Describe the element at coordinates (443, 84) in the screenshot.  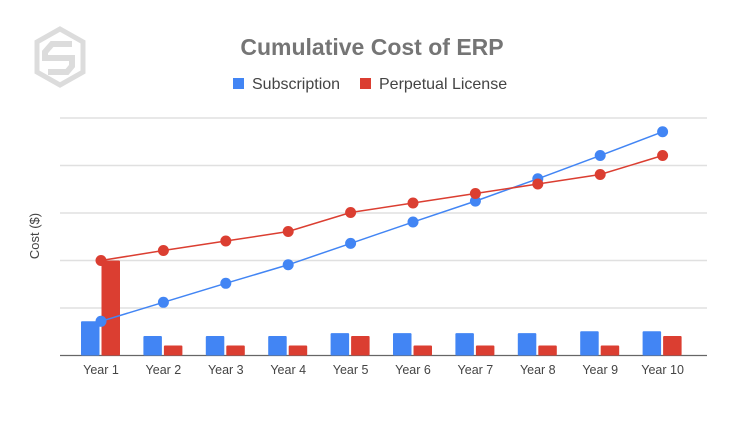
I see `legend-label-perpetual: Perpetual License` at that location.